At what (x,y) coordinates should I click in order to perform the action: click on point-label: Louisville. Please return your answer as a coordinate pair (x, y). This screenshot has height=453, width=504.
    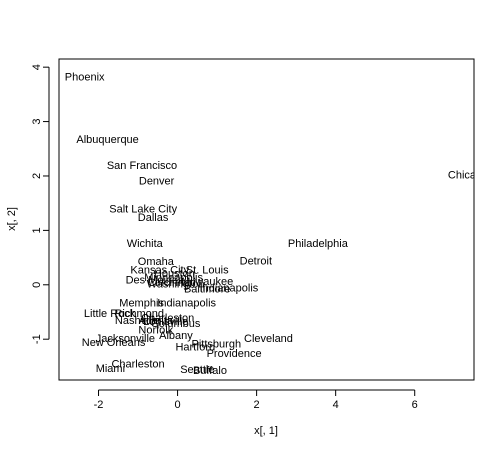
    Looking at the image, I should click on (165, 322).